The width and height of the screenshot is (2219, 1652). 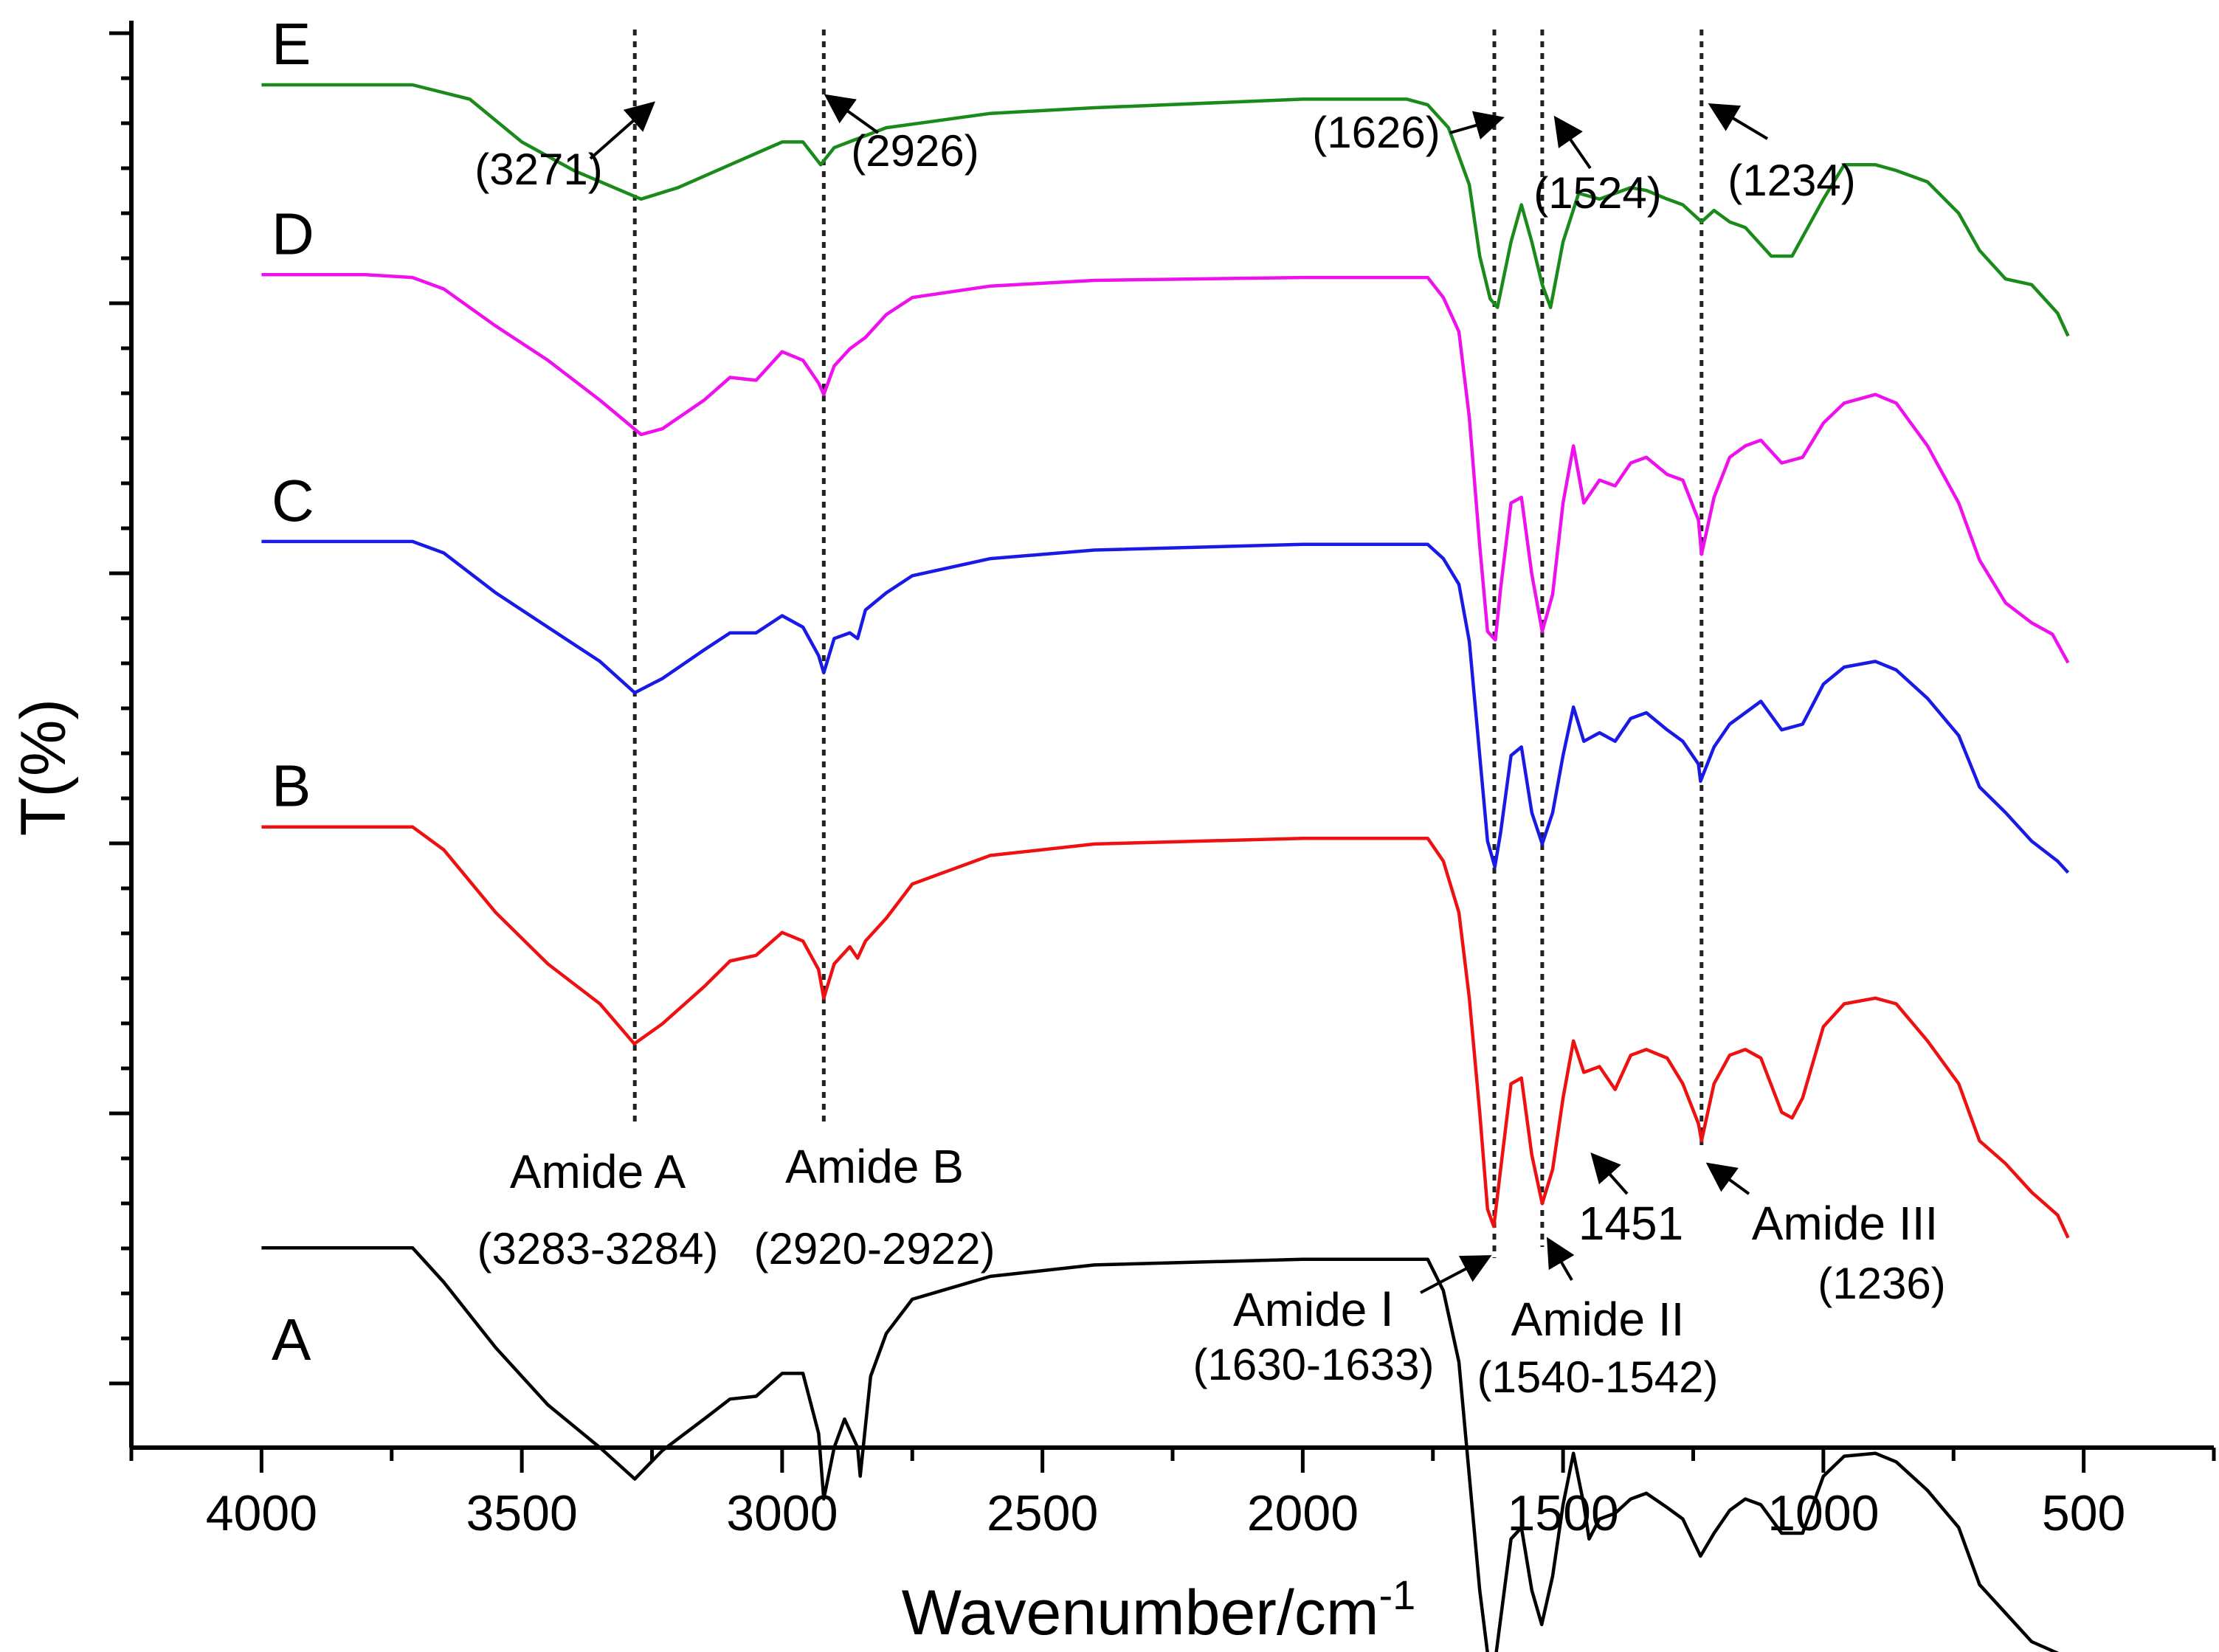 What do you see at coordinates (293, 234) in the screenshot?
I see `series-label-D: D` at bounding box center [293, 234].